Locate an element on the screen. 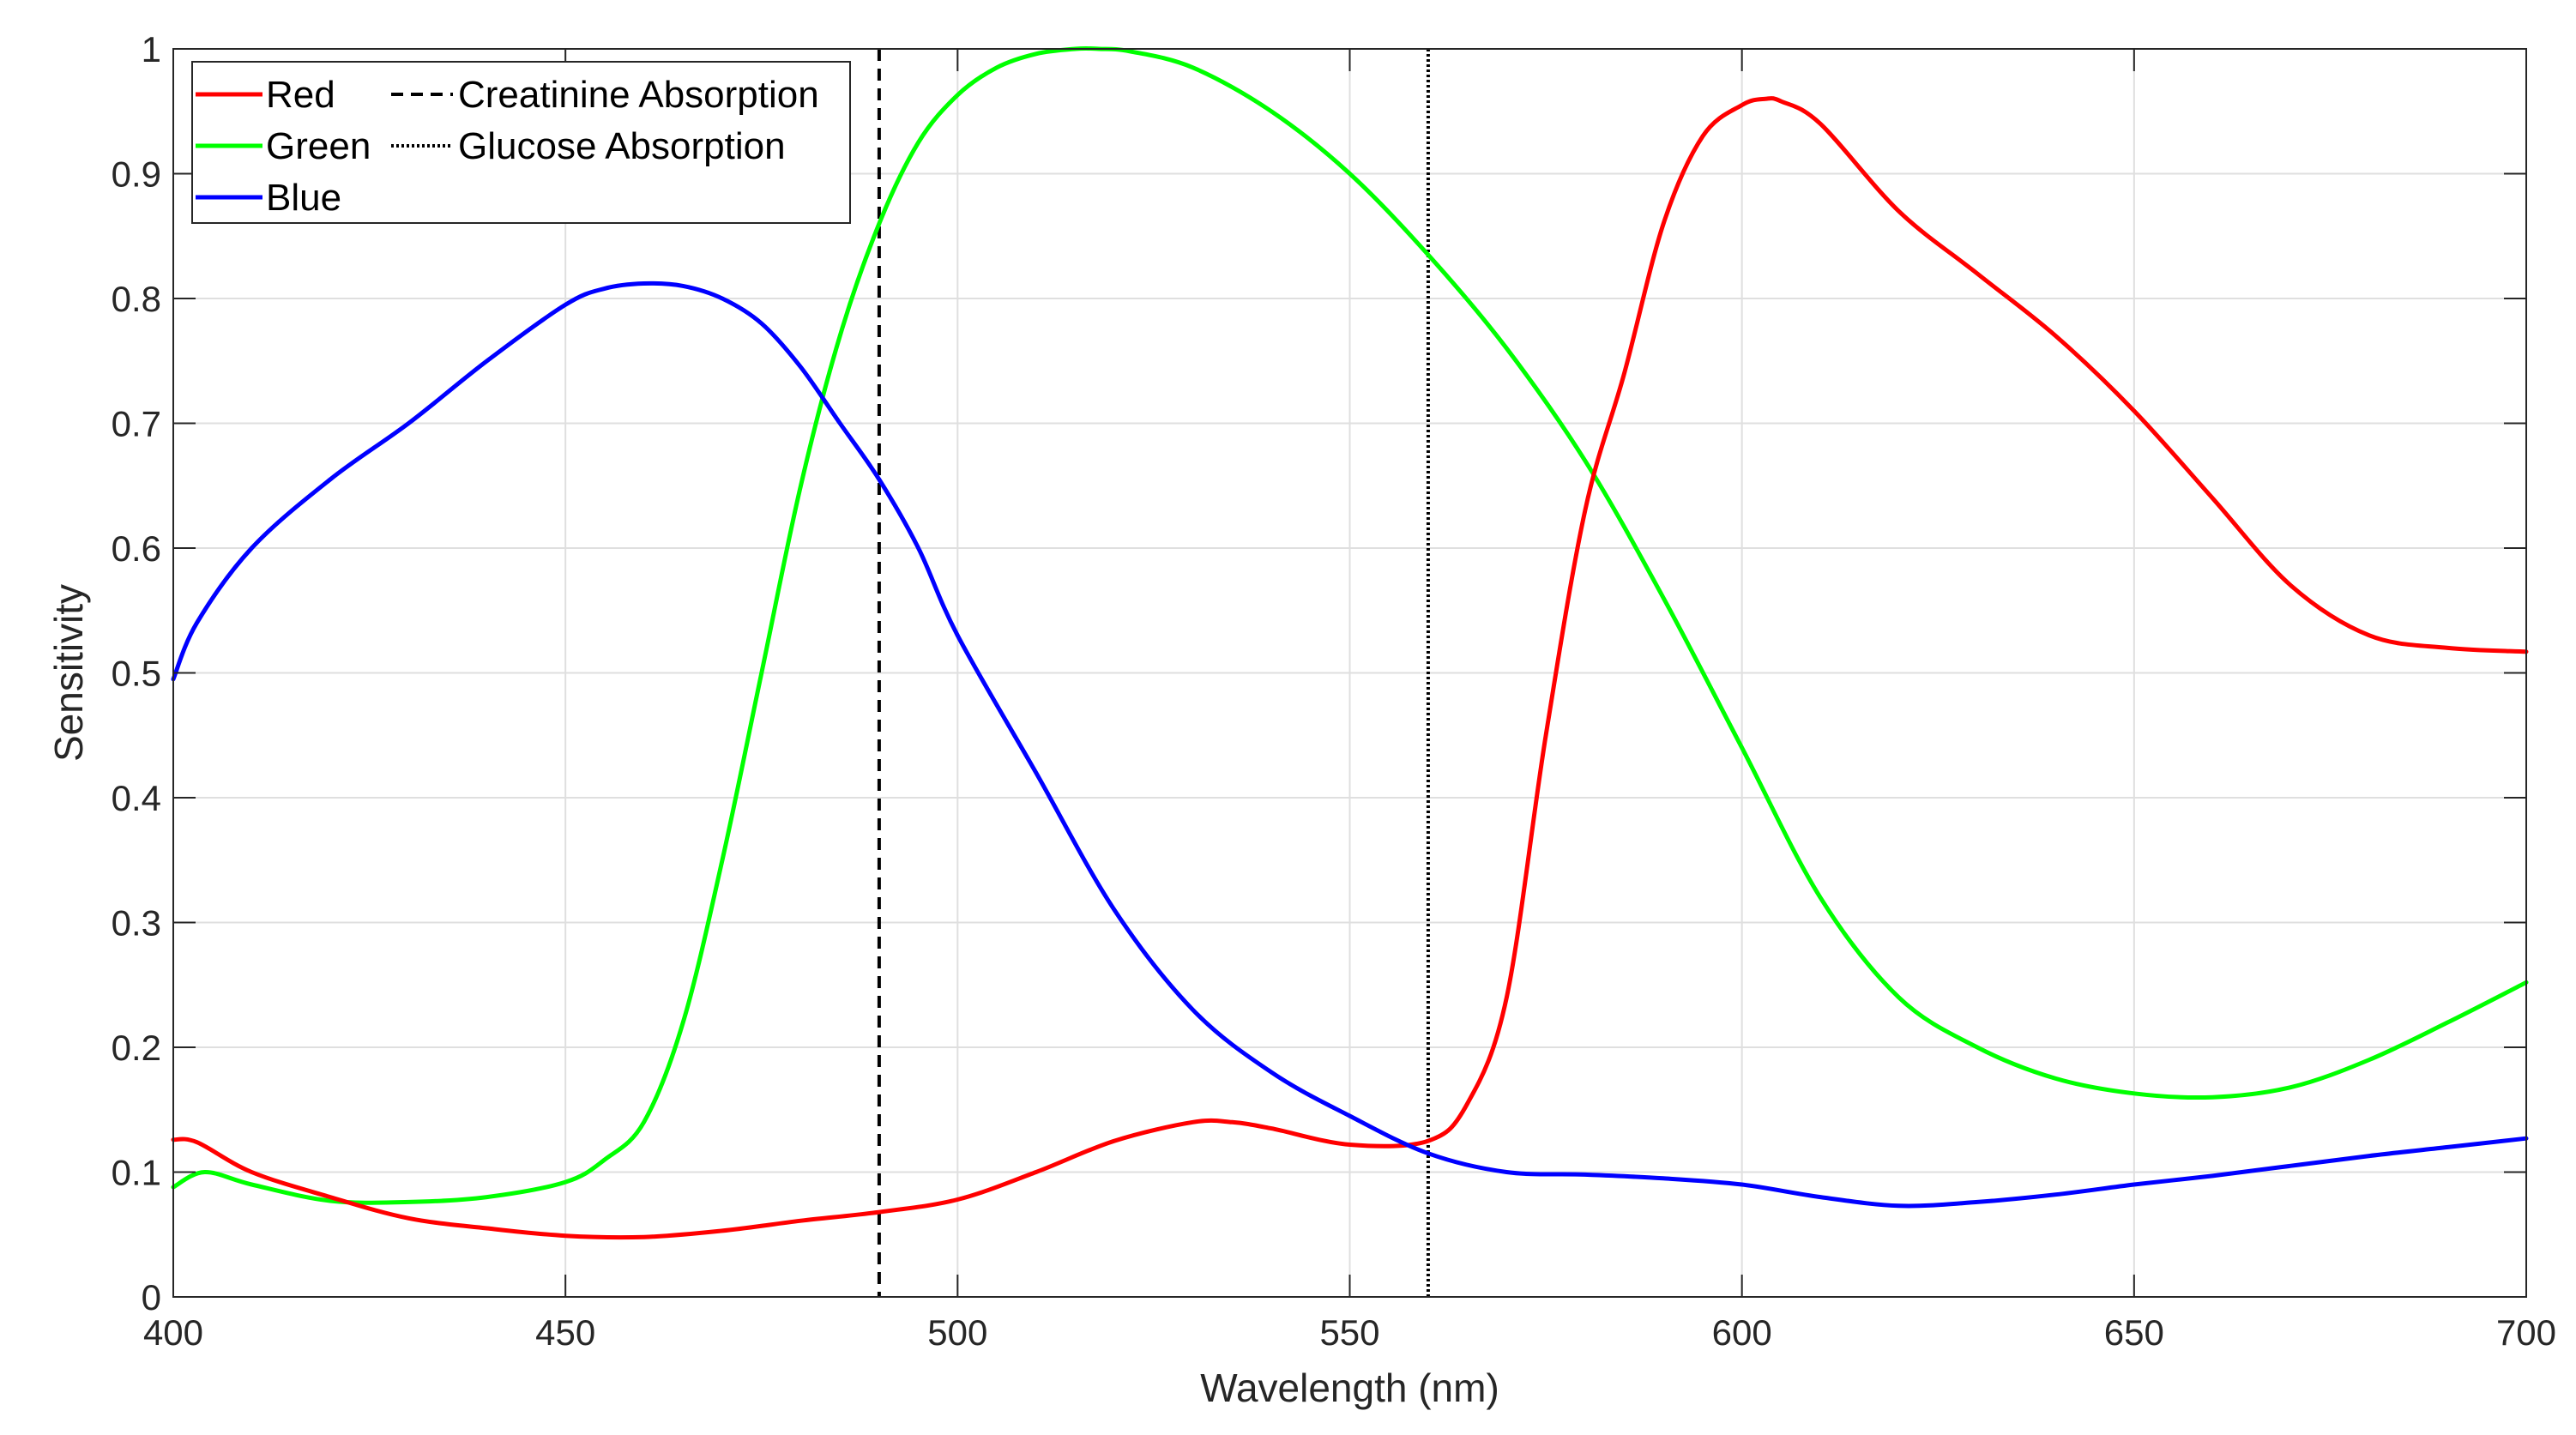  x-tick-label: 650 is located at coordinates (2134, 1332).